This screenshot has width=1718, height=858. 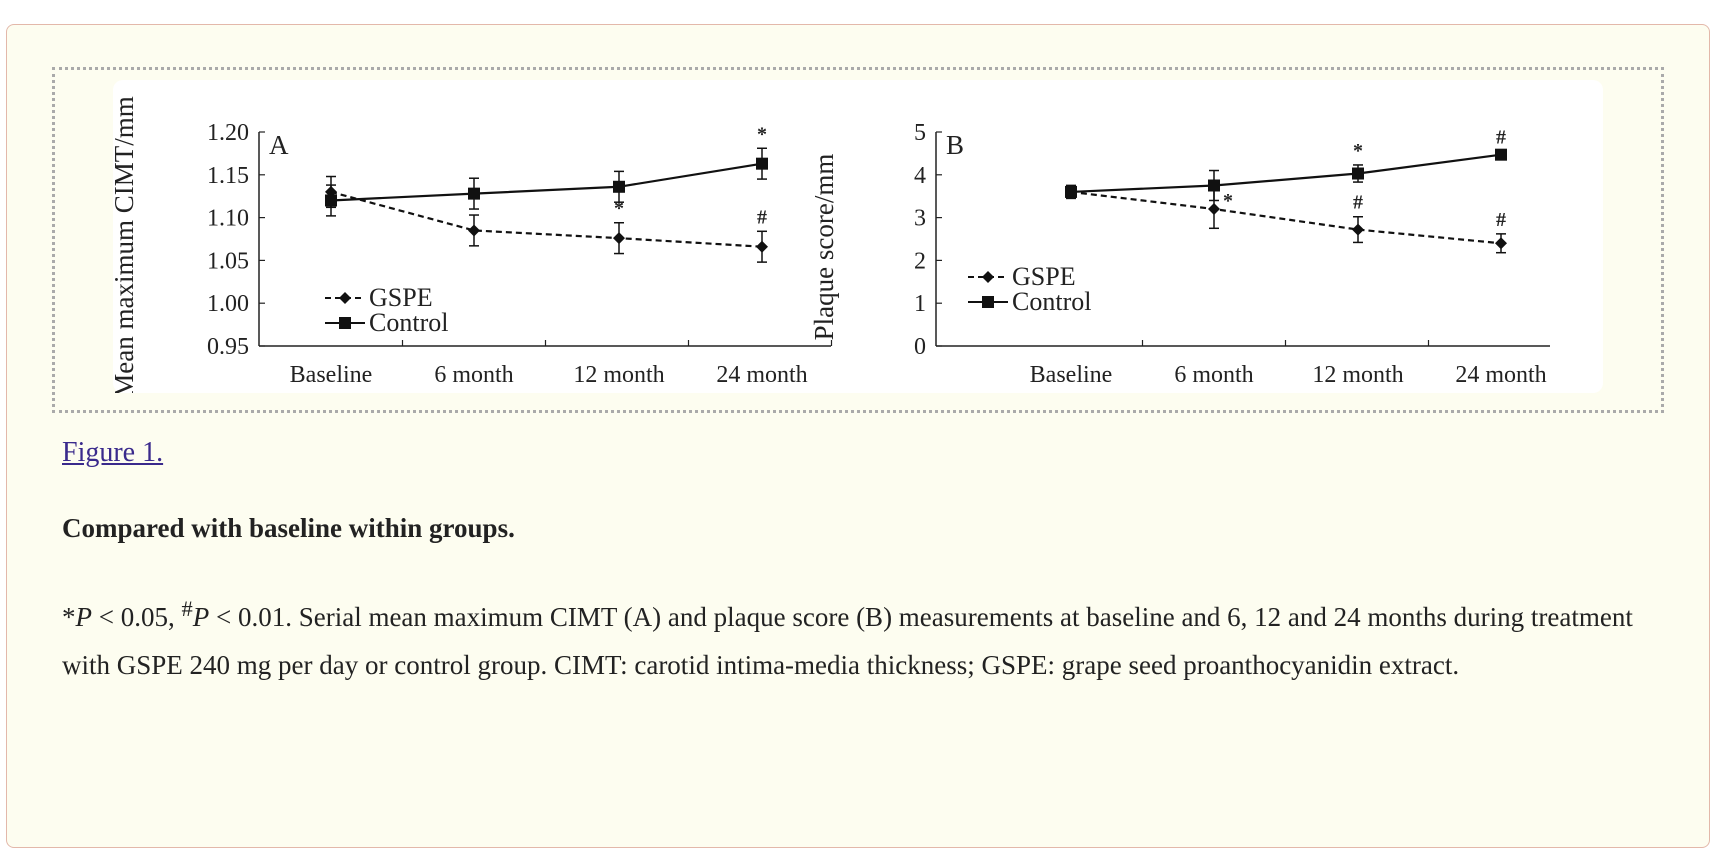 What do you see at coordinates (126, 244) in the screenshot?
I see `y-axis-label: Mean maximum CIMT/mm` at bounding box center [126, 244].